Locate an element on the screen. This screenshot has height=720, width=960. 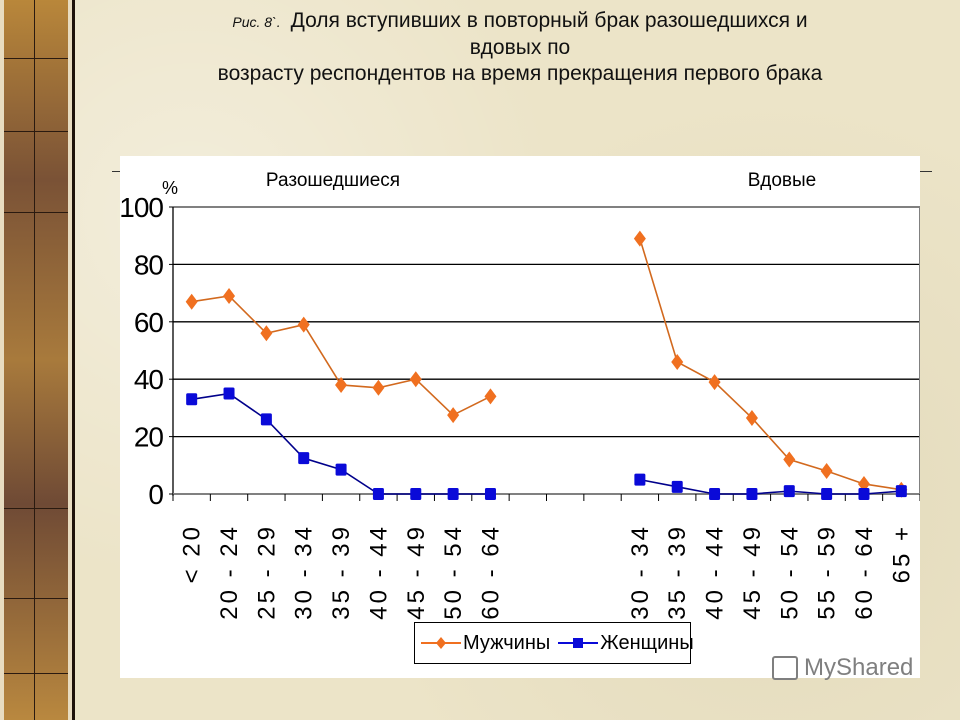
legend-label-men: Мужчины is located at coordinates (507, 642).